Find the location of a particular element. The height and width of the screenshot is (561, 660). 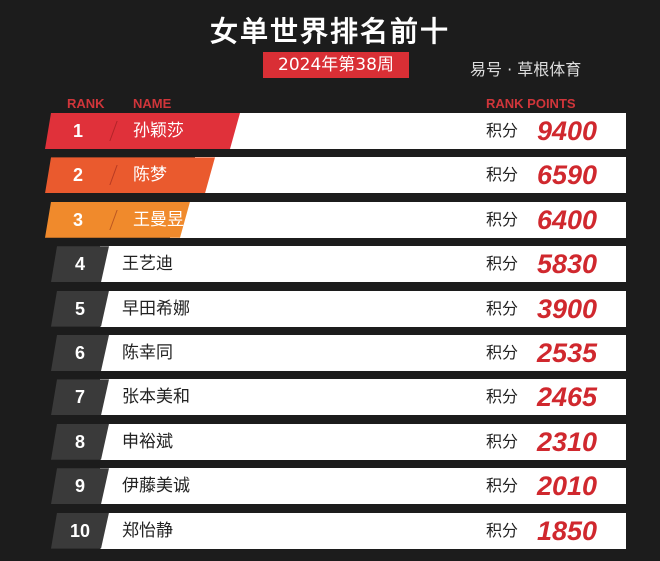

player-name: 早田希娜 is located at coordinates (156, 308).